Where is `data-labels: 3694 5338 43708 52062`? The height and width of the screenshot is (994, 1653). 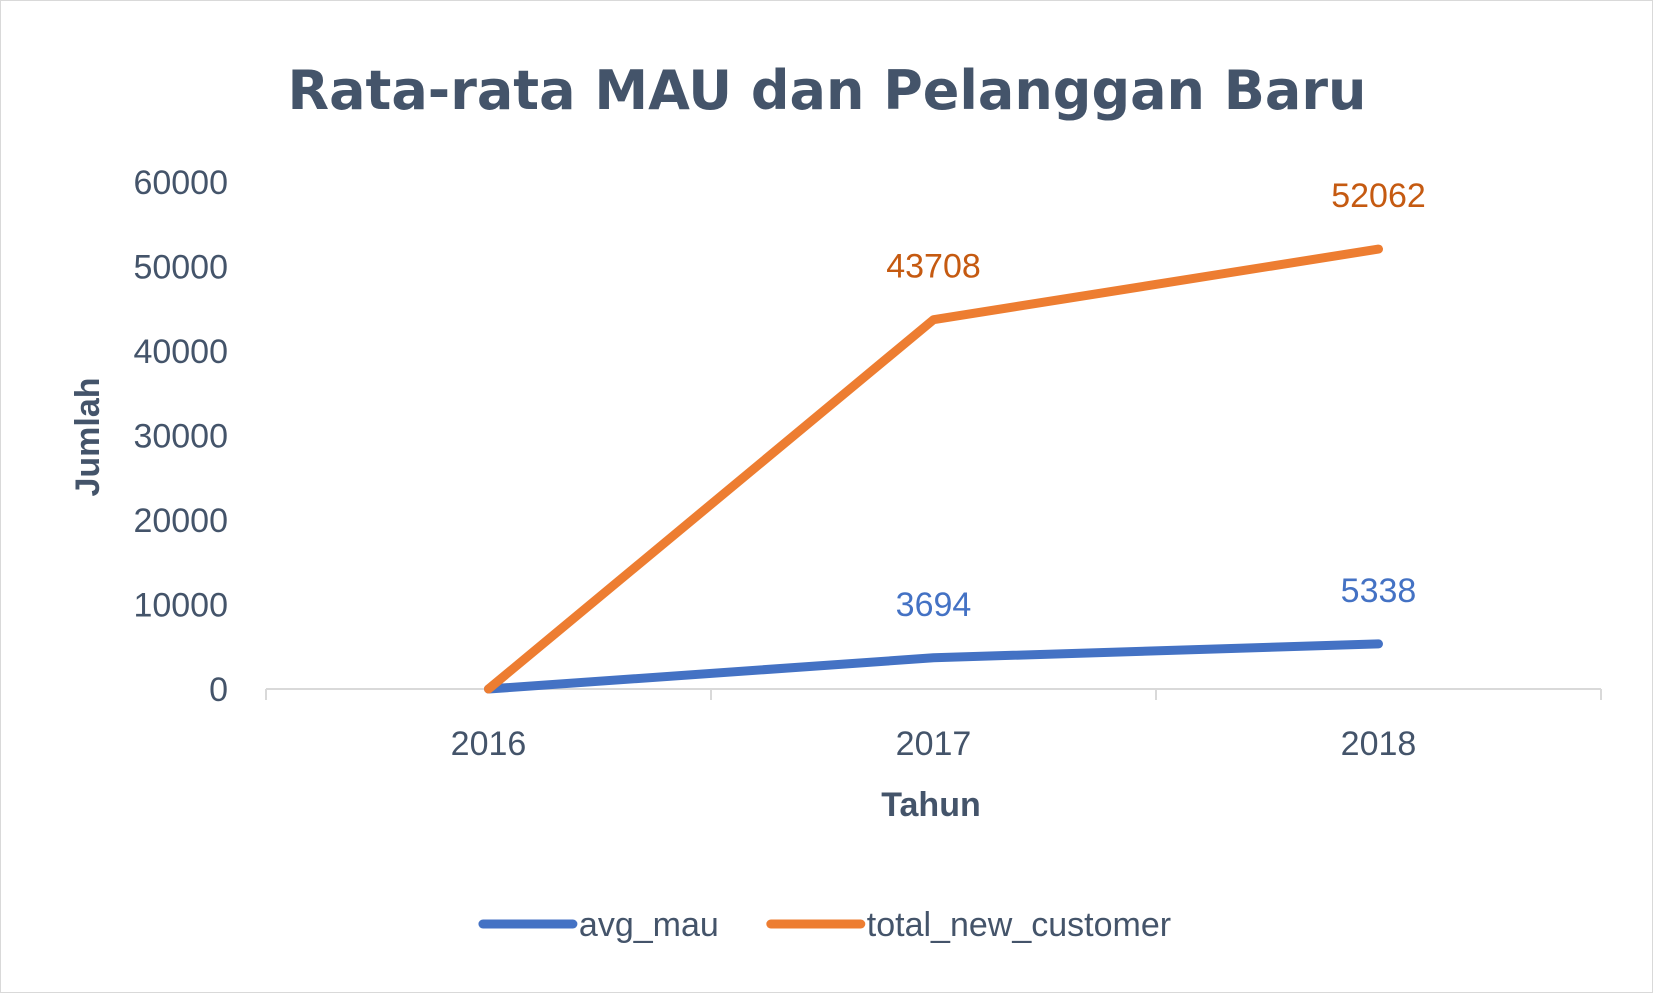
data-labels: 3694 5338 43708 52062 is located at coordinates (1156, 400).